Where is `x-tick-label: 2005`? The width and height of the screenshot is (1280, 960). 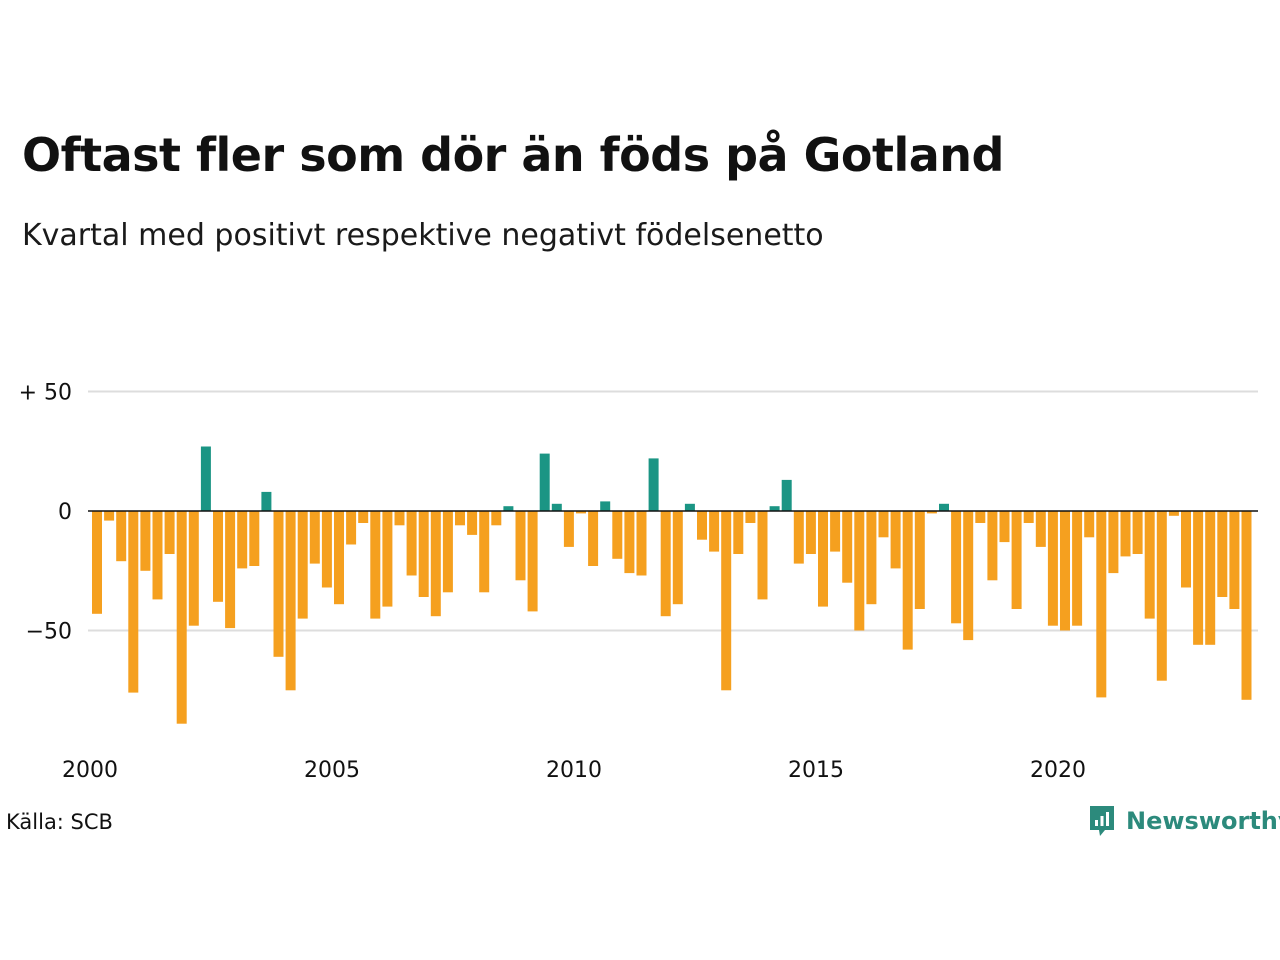 x-tick-label: 2005 is located at coordinates (332, 770).